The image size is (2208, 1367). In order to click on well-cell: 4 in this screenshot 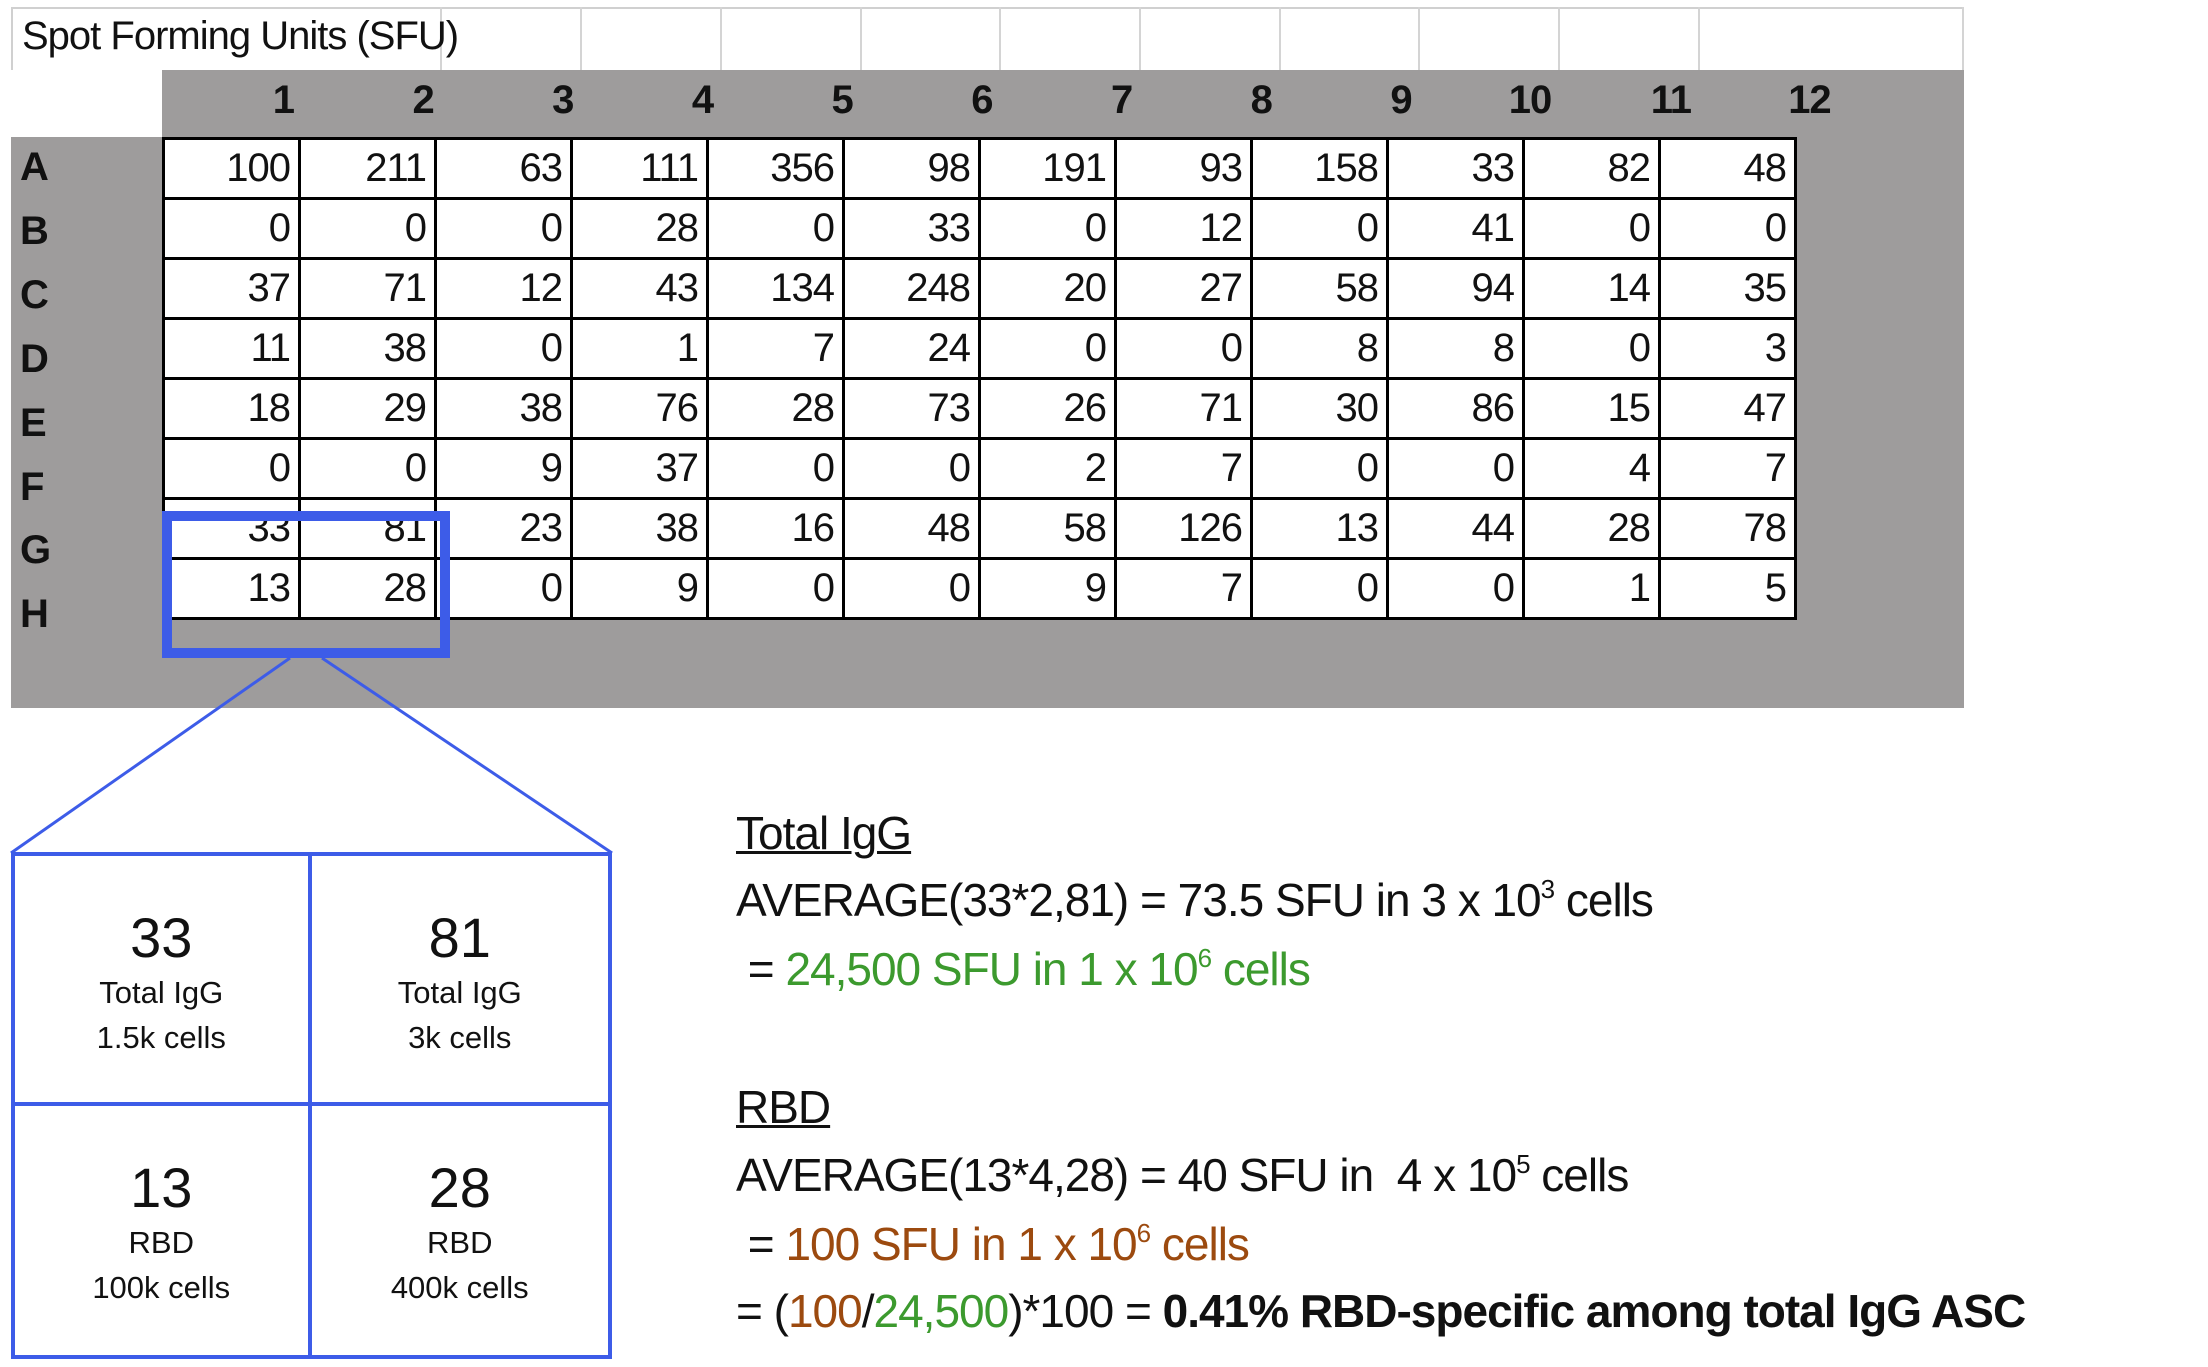, I will do `click(1591, 468)`.